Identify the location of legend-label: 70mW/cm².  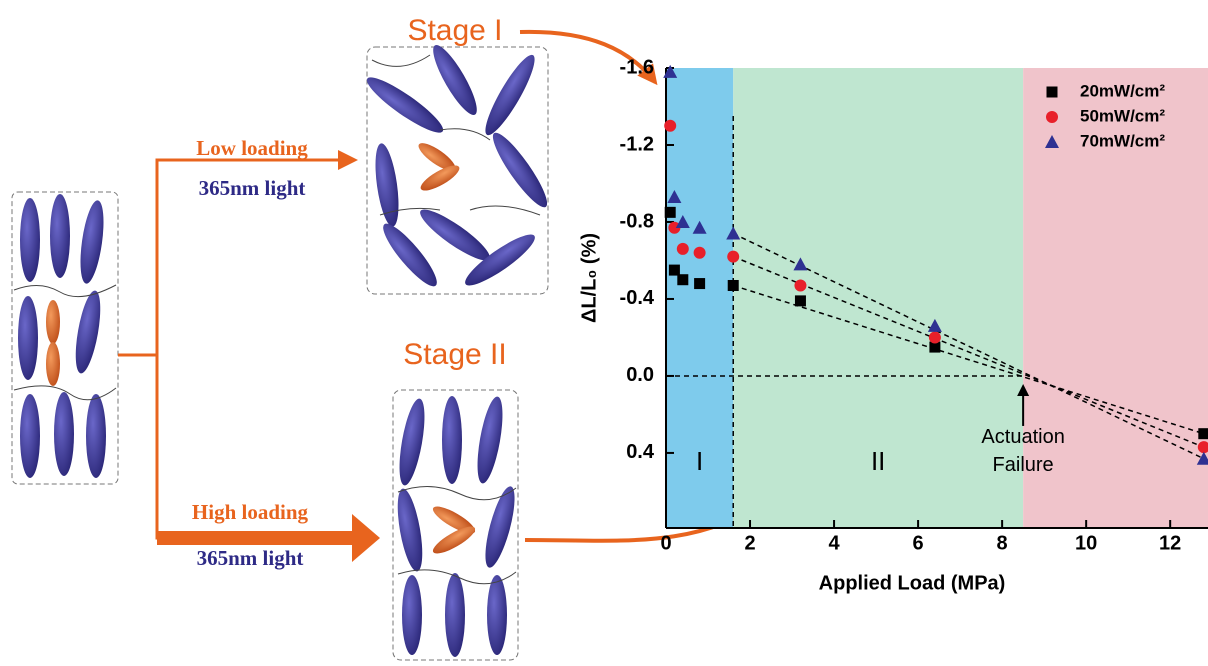
(1122, 140).